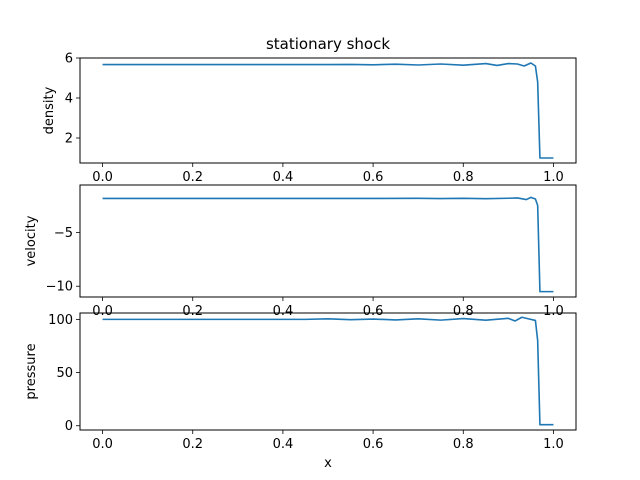 This screenshot has height=480, width=640. I want to click on velocity-x-tick-label: 0.4, so click(283, 311).